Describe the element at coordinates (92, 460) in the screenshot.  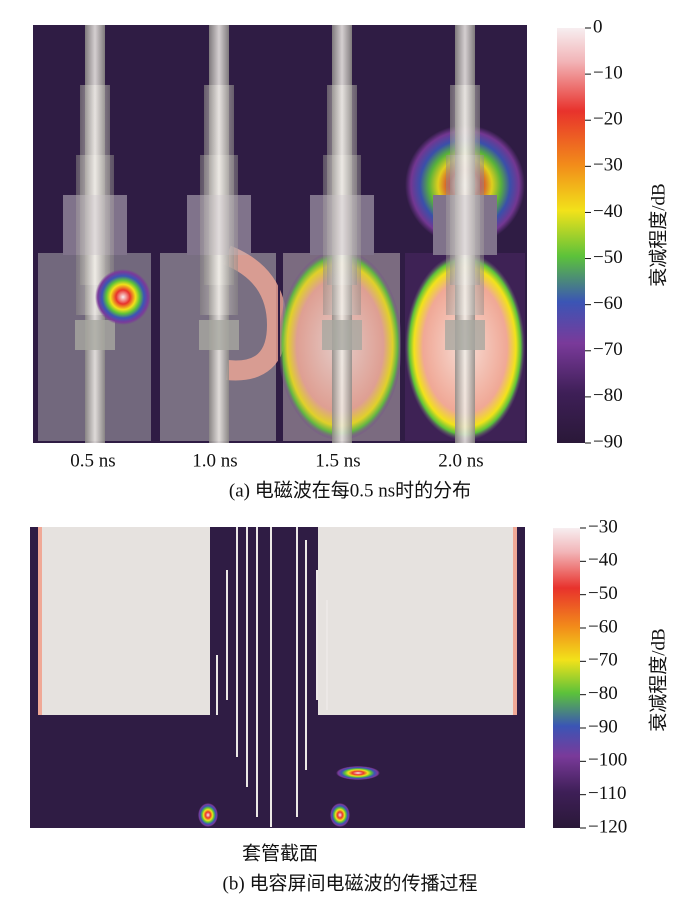
I see `frame-label: 0.5 ns` at that location.